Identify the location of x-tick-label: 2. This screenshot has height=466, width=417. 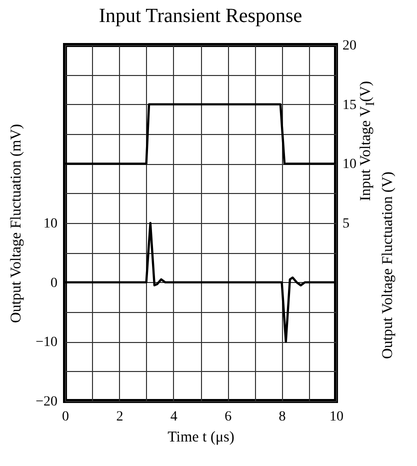
(120, 417).